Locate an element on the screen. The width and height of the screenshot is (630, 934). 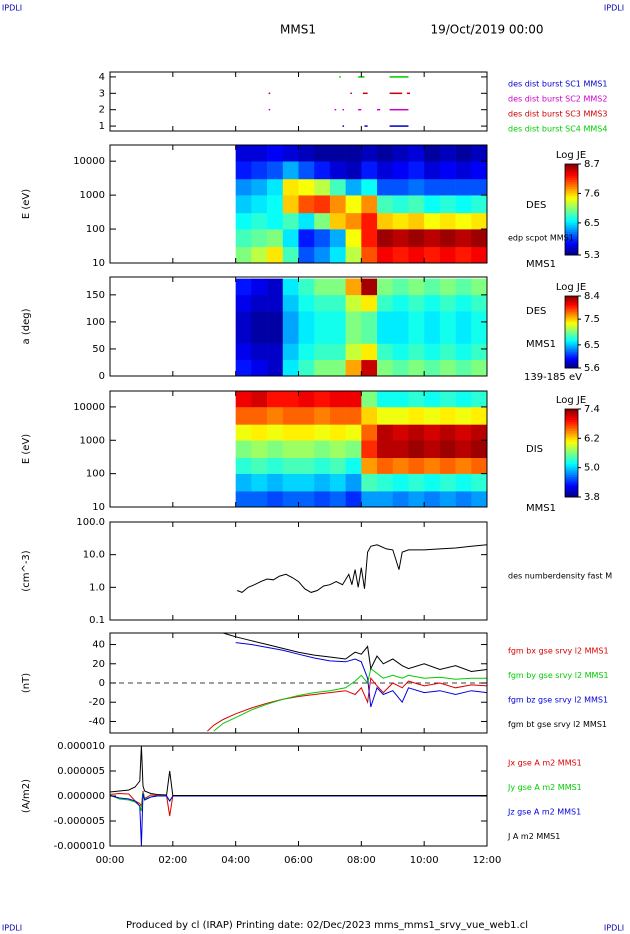
y-tick-label: 10000 is located at coordinates (89, 161).